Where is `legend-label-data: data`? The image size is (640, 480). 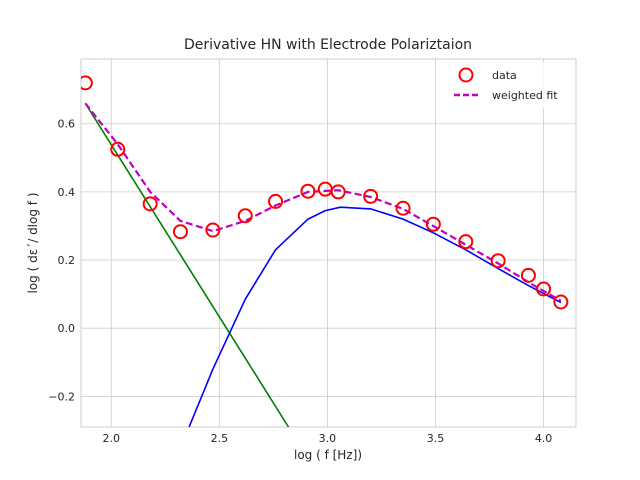
legend-label-data: data is located at coordinates (504, 75).